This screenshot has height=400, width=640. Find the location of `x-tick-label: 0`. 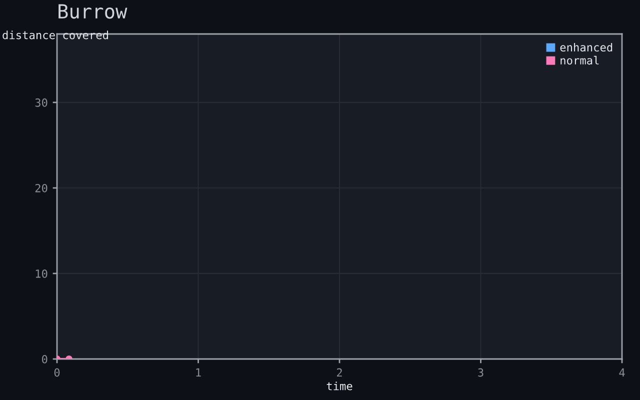

x-tick-label: 0 is located at coordinates (57, 372).